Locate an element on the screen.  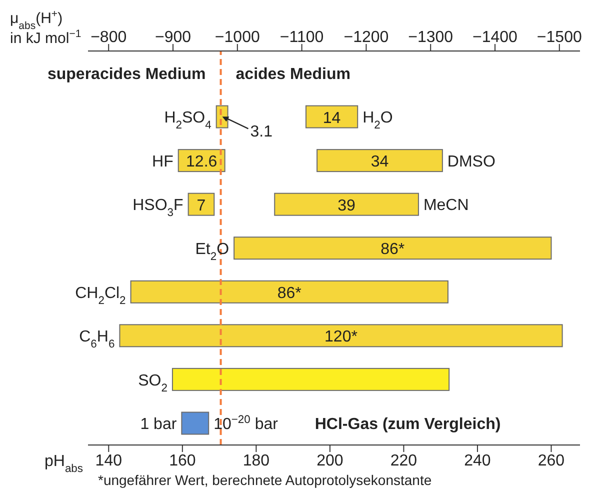
x2-tick-label: −1200 is located at coordinates (366, 37).